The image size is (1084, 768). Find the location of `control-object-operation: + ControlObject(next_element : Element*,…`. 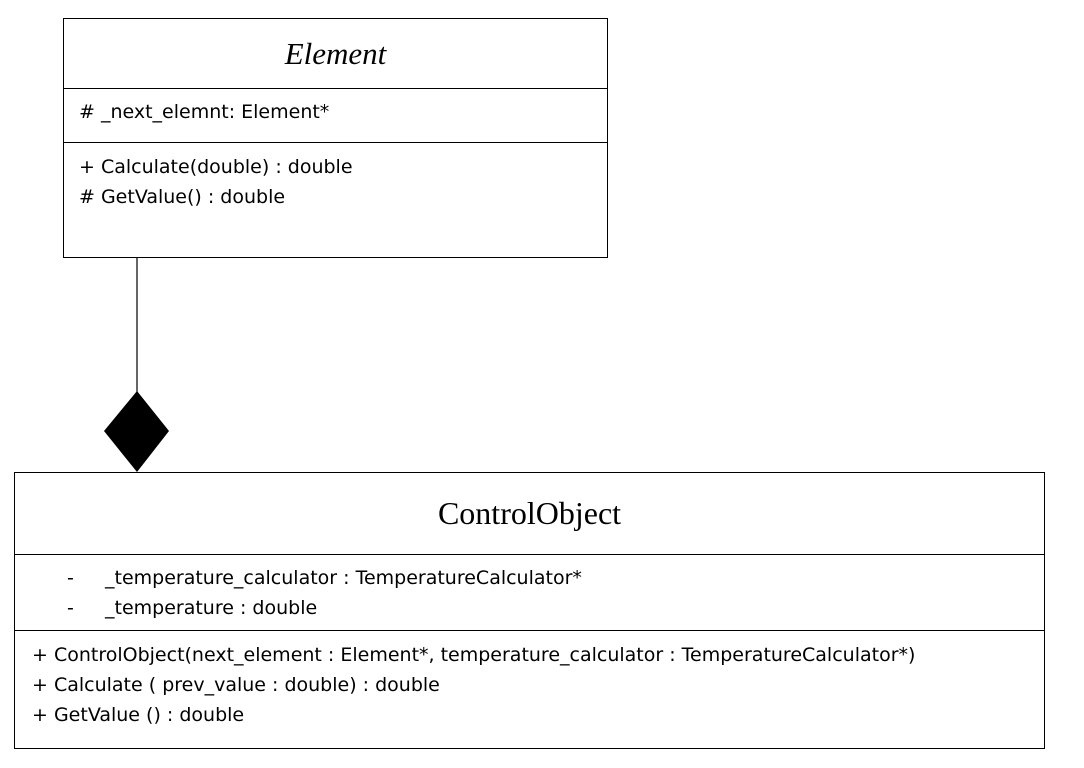

control-object-operation: + ControlObject(next_element : Element*,… is located at coordinates (474, 655).